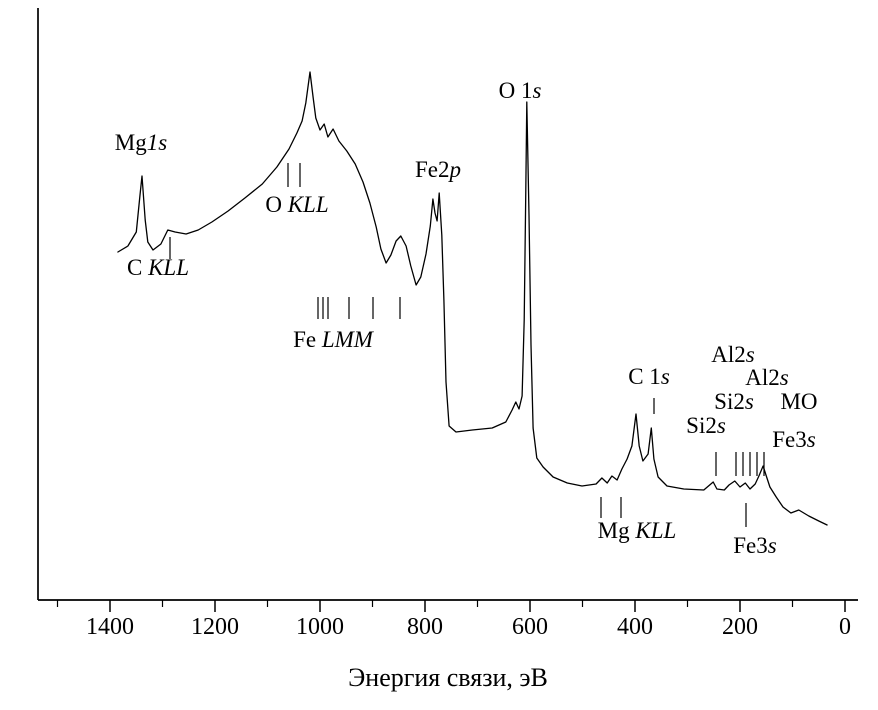  I want to click on x-tick-label-1200: 1200, so click(215, 627).